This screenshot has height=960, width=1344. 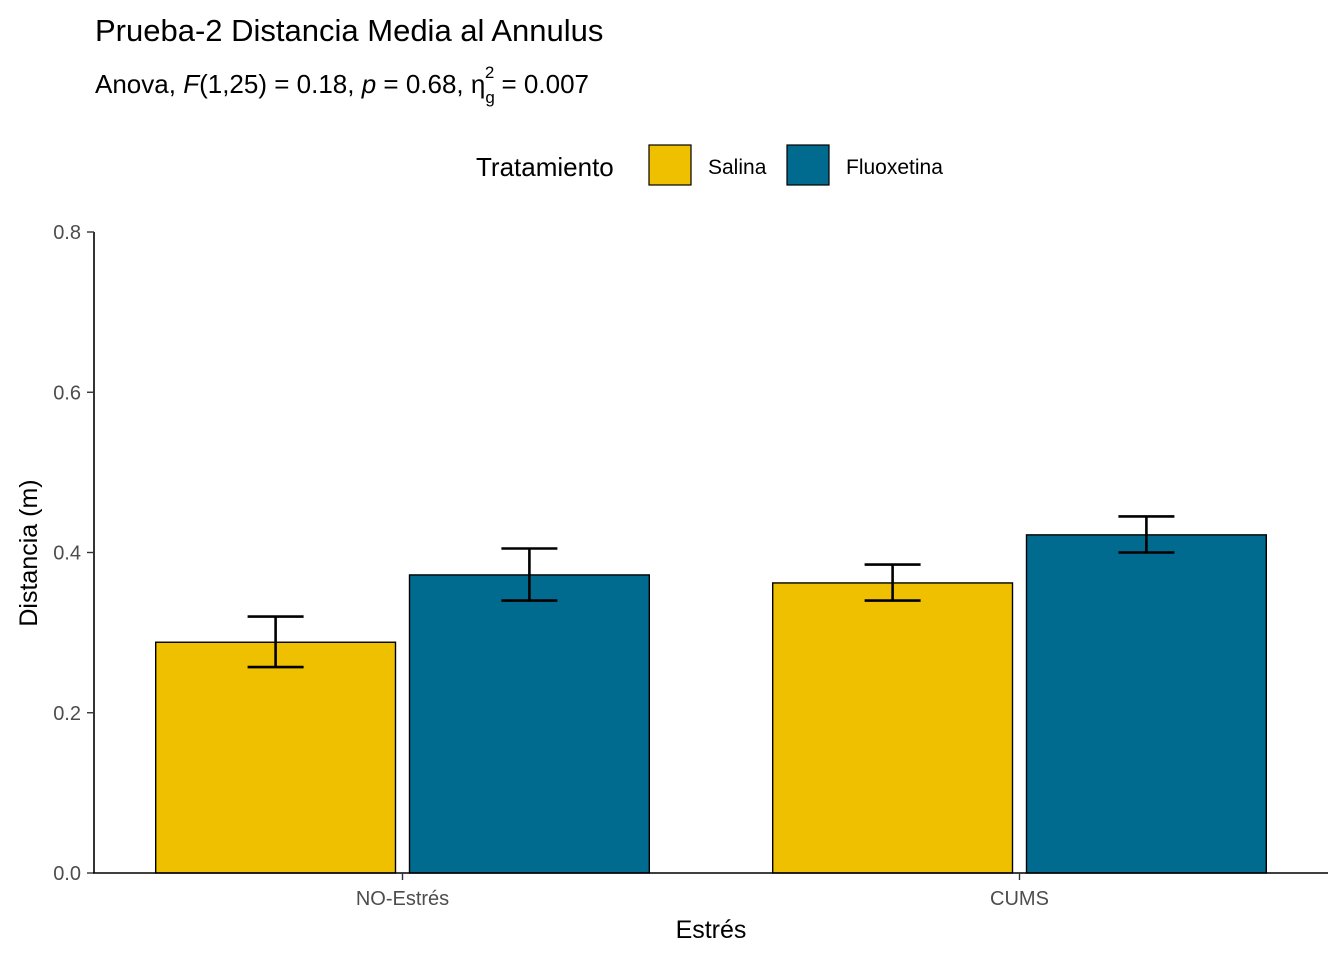 I want to click on bar-salina-cums, so click(x=893, y=728).